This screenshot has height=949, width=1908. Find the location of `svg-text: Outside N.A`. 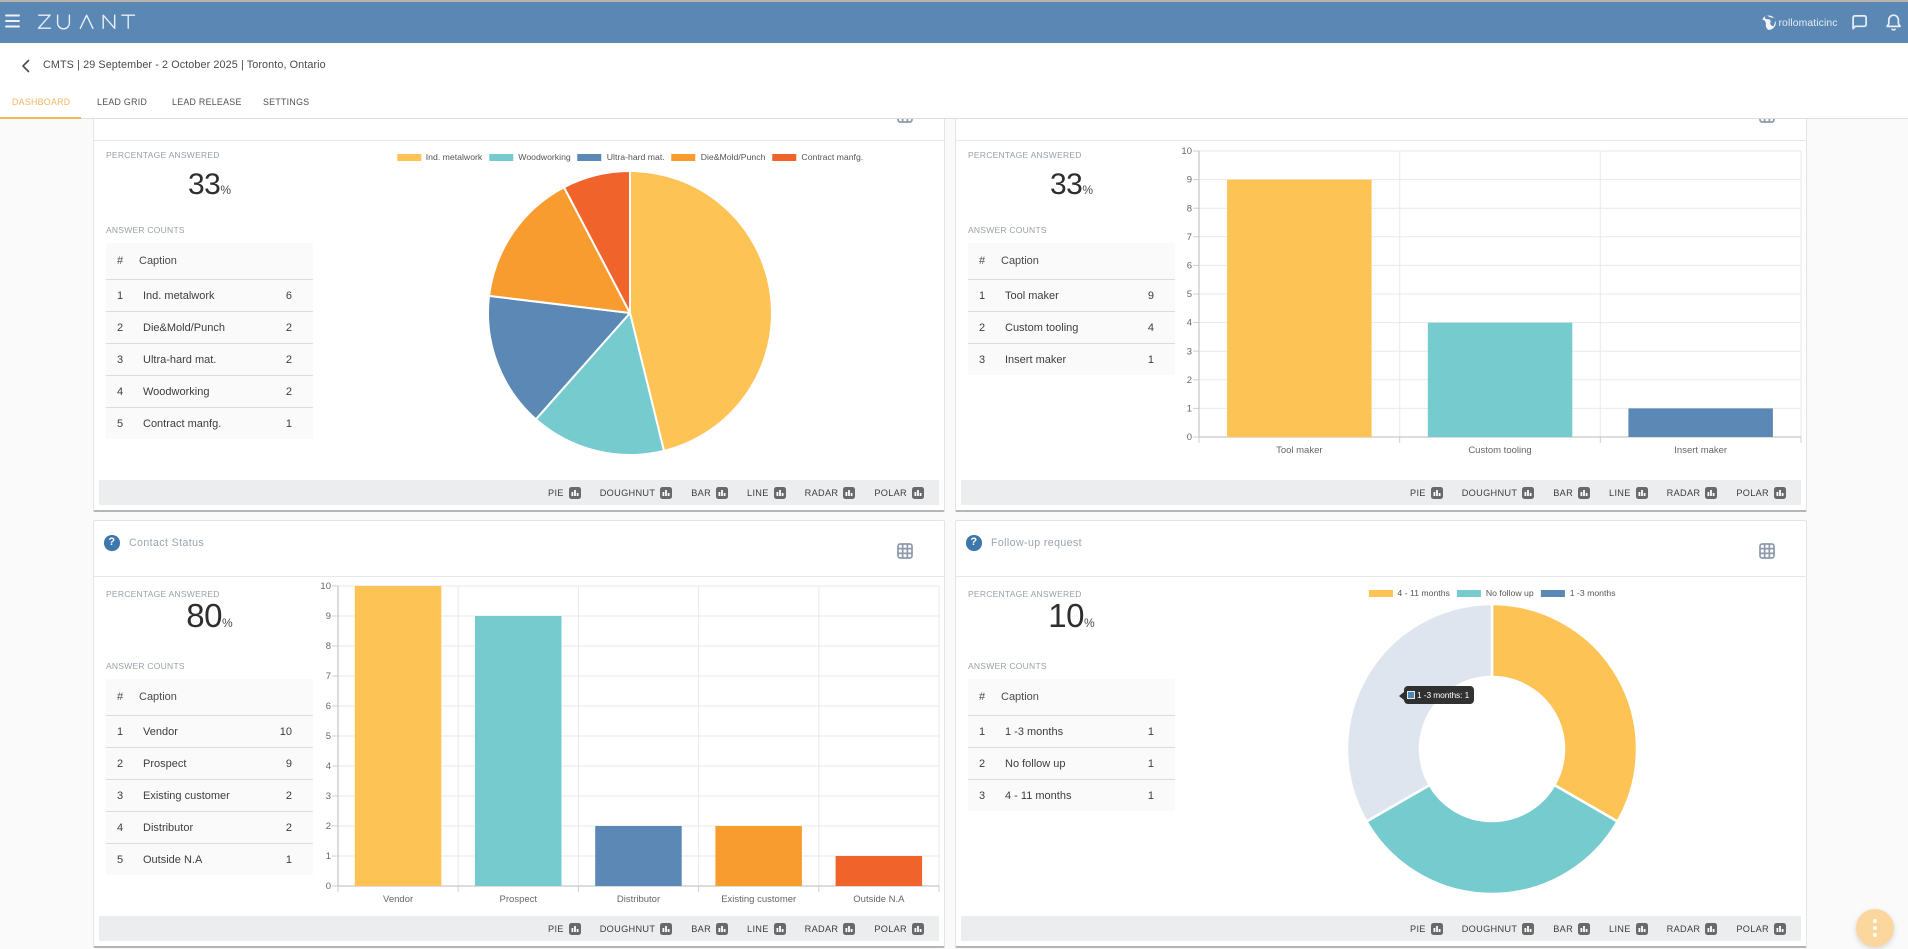

svg-text: Outside N.A is located at coordinates (879, 899).